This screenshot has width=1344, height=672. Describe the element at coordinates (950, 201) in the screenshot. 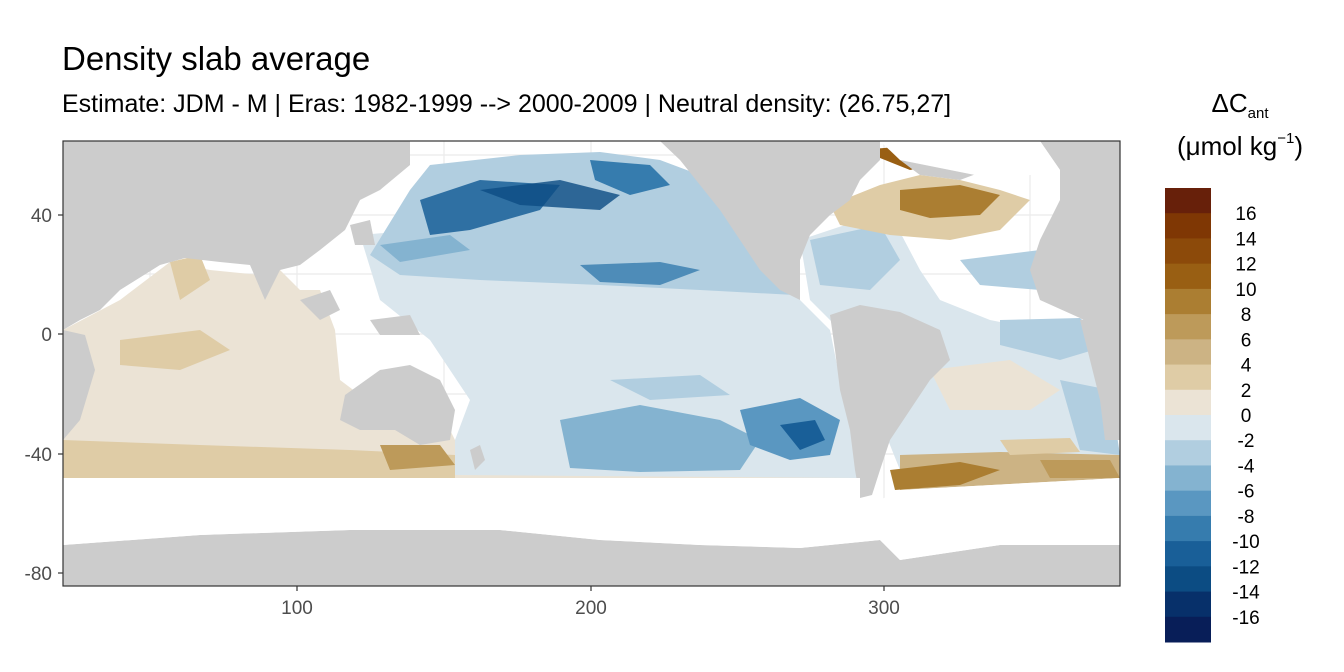

I see `north-atlantic-strong-positive` at that location.